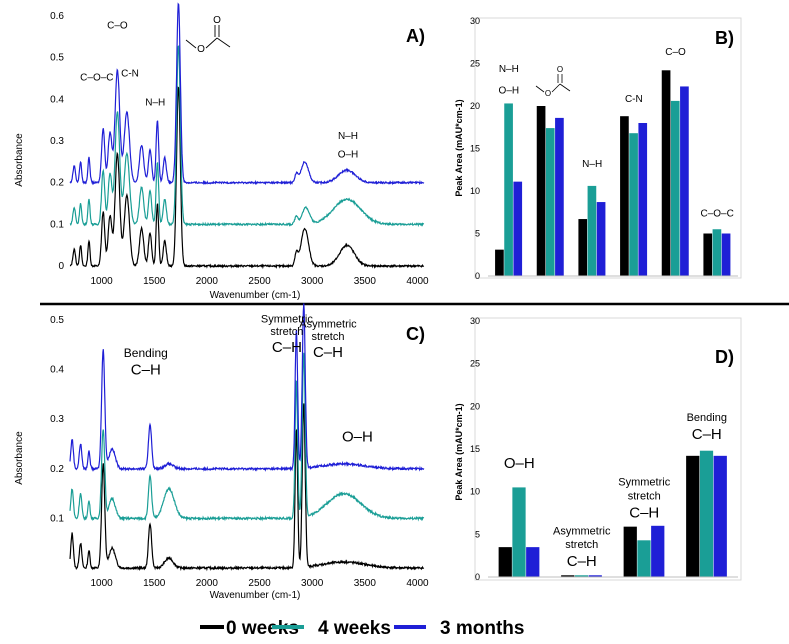 The image size is (789, 644). What do you see at coordinates (675, 52) in the screenshot?
I see `group-label: C–O` at bounding box center [675, 52].